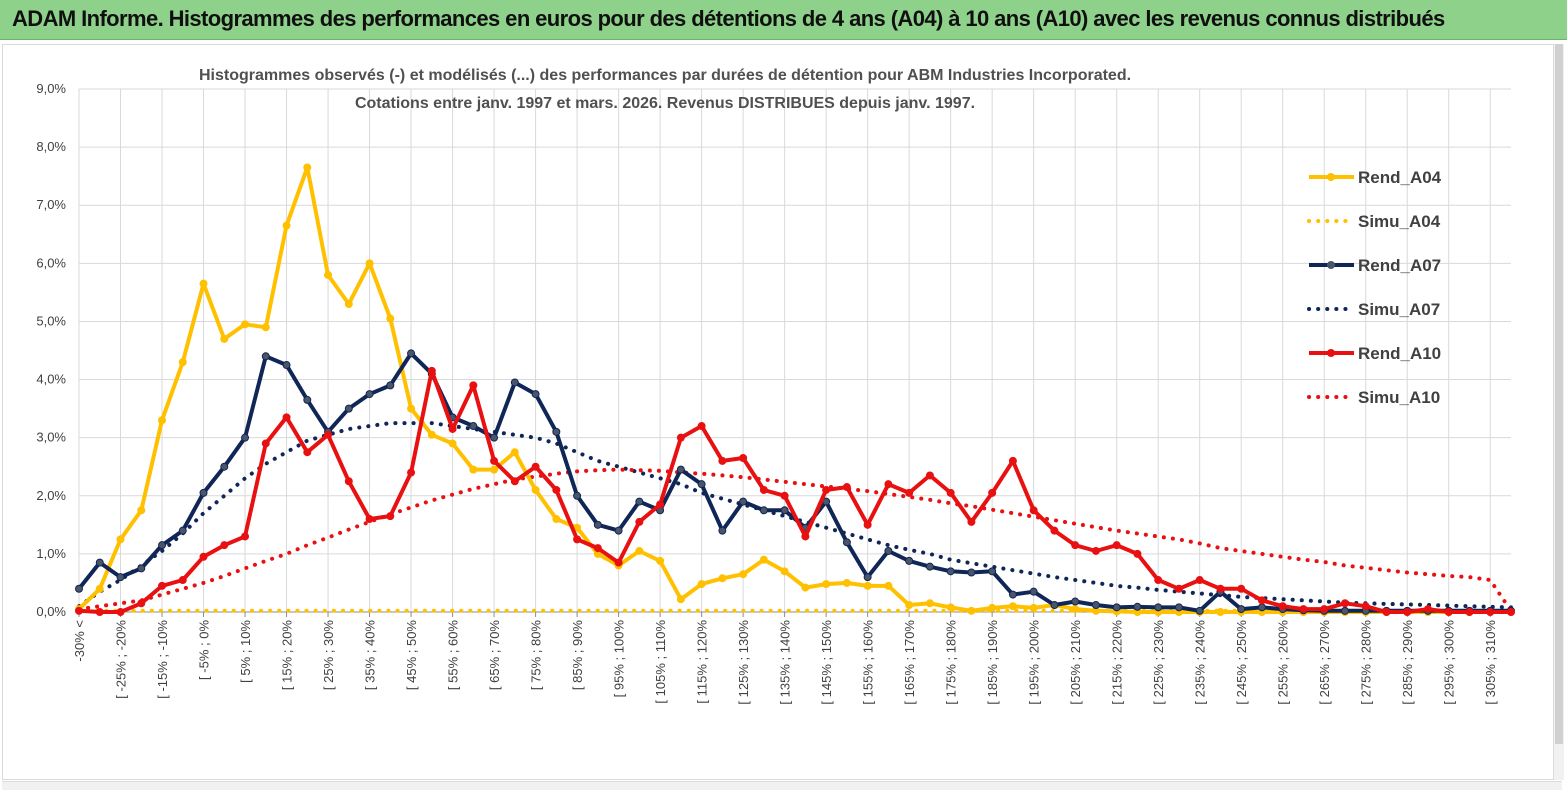 The height and width of the screenshot is (790, 1567). I want to click on horizontal-scrollbar, so click(782, 785).